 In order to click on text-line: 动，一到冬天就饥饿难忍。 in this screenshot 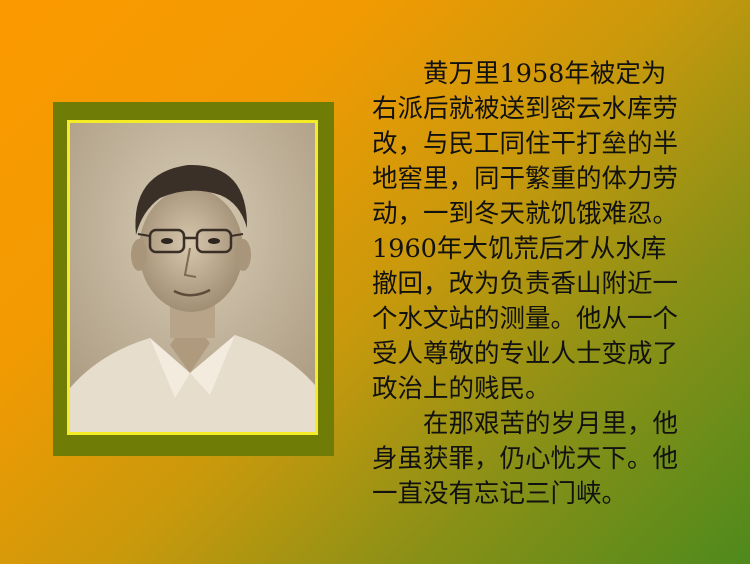, I will do `click(525, 214)`.